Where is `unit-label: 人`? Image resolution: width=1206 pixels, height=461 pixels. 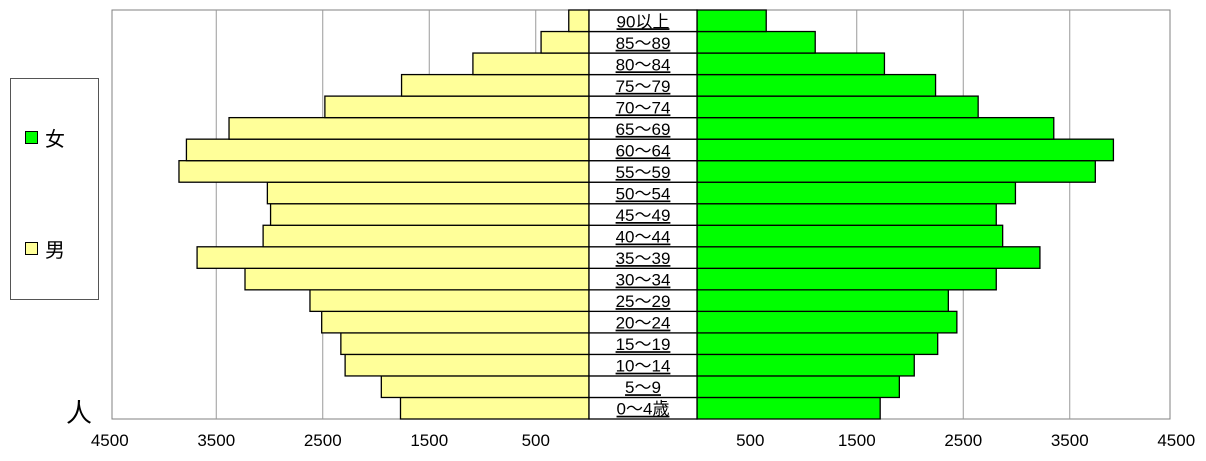 unit-label: 人 is located at coordinates (79, 413).